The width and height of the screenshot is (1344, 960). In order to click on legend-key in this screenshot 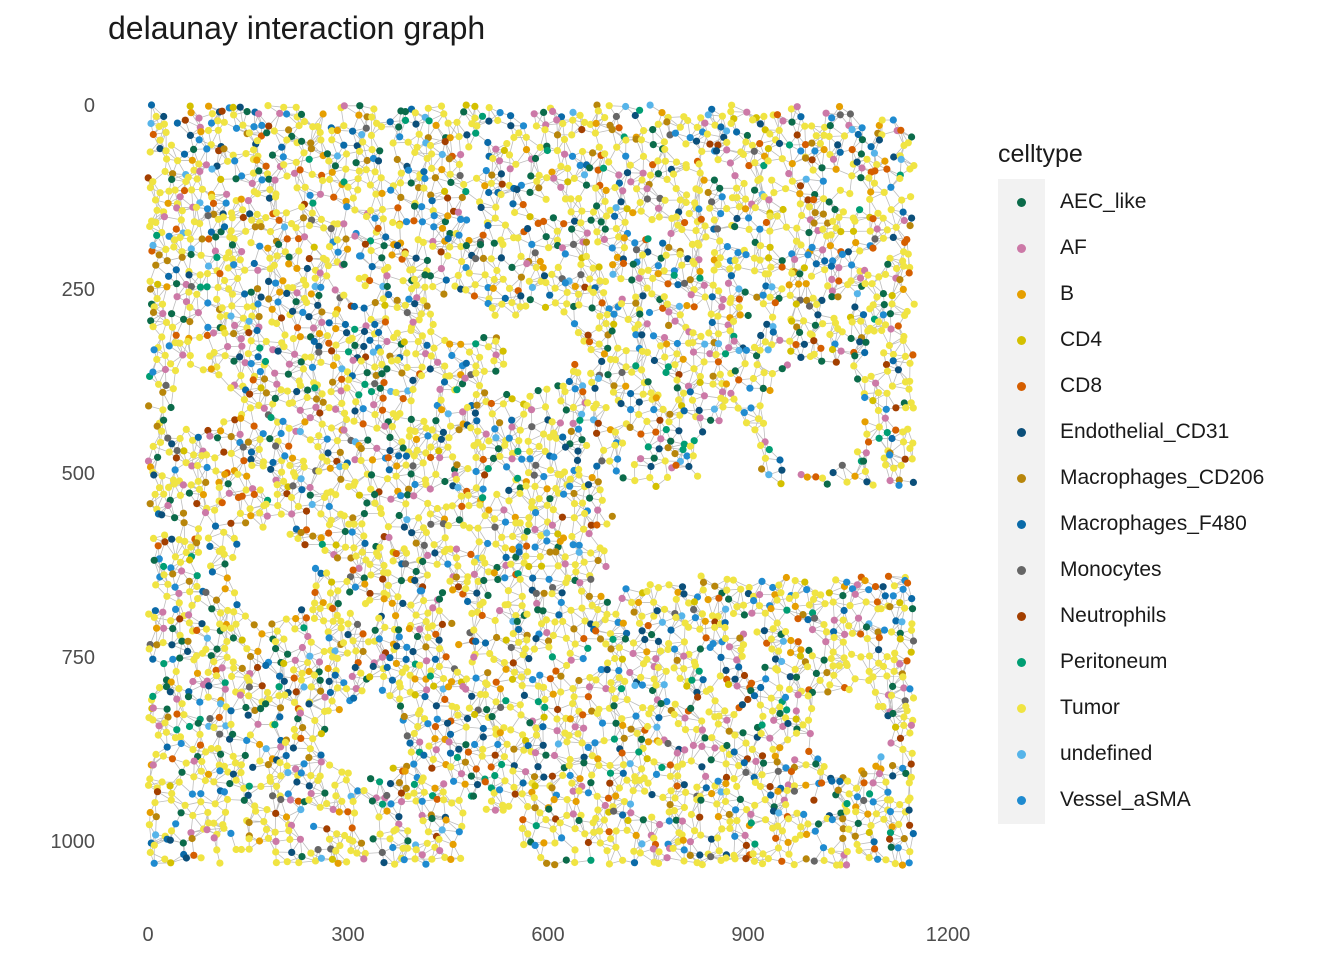, I will do `click(1021, 616)`.